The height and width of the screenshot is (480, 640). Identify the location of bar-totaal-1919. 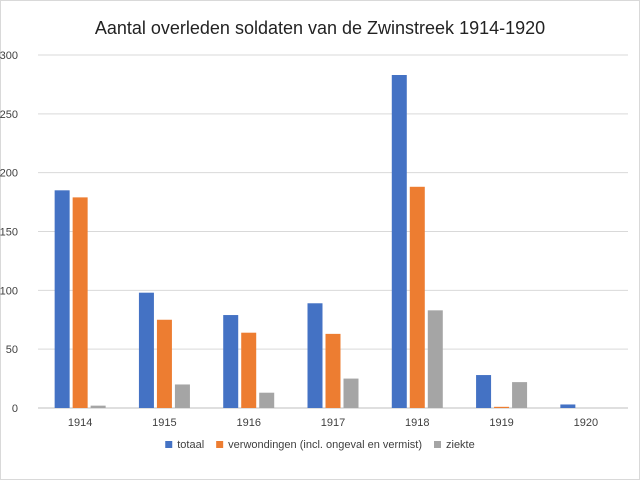
(484, 391).